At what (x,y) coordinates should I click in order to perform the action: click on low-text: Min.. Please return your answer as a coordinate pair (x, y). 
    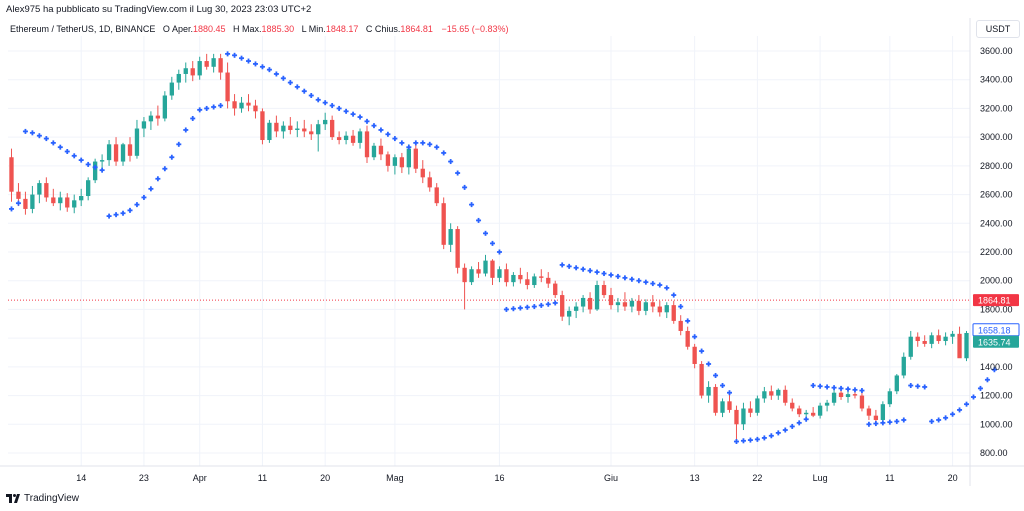
    Looking at the image, I should click on (317, 29).